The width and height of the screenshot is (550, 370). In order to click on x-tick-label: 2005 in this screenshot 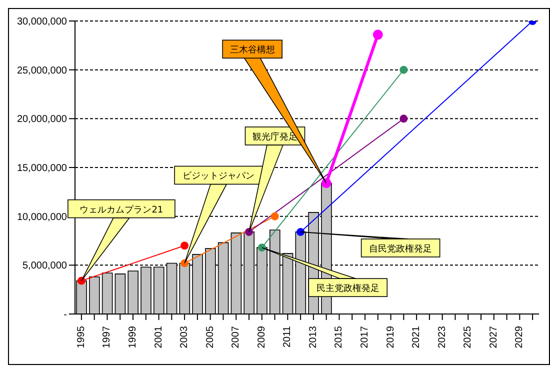, I will do `click(210, 337)`.